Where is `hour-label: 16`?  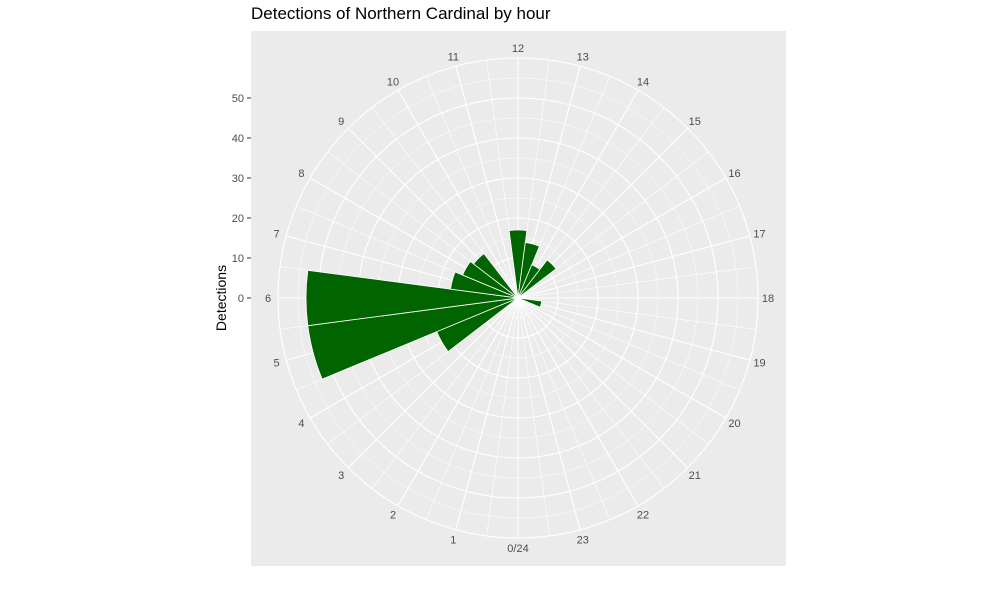 hour-label: 16 is located at coordinates (734, 174).